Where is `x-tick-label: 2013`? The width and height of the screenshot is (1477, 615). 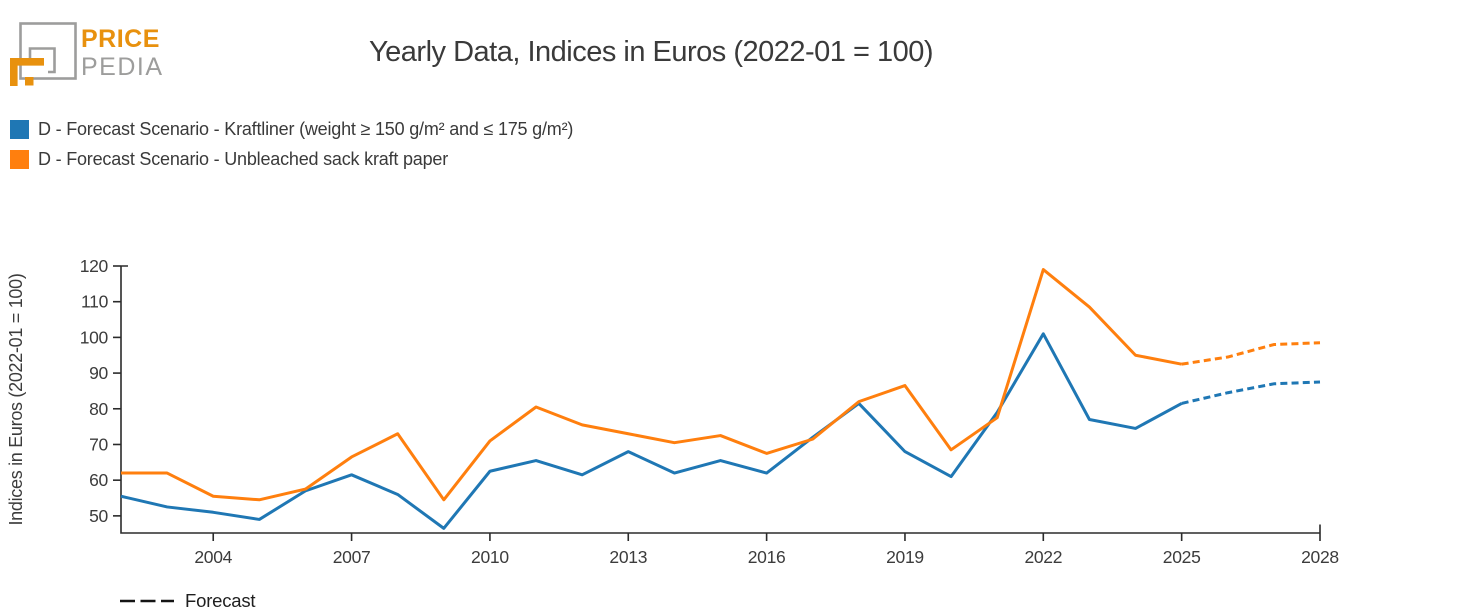 x-tick-label: 2013 is located at coordinates (628, 557).